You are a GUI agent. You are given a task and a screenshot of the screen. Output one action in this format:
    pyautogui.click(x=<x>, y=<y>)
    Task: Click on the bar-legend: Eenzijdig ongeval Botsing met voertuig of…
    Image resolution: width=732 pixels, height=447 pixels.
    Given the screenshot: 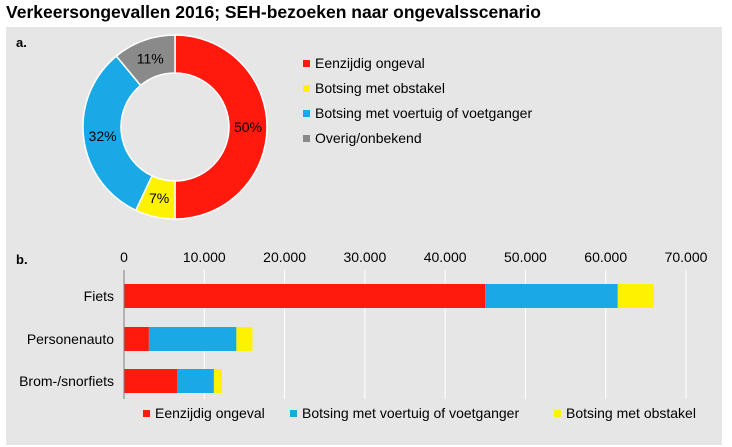 What is the action you would take?
    pyautogui.click(x=419, y=413)
    